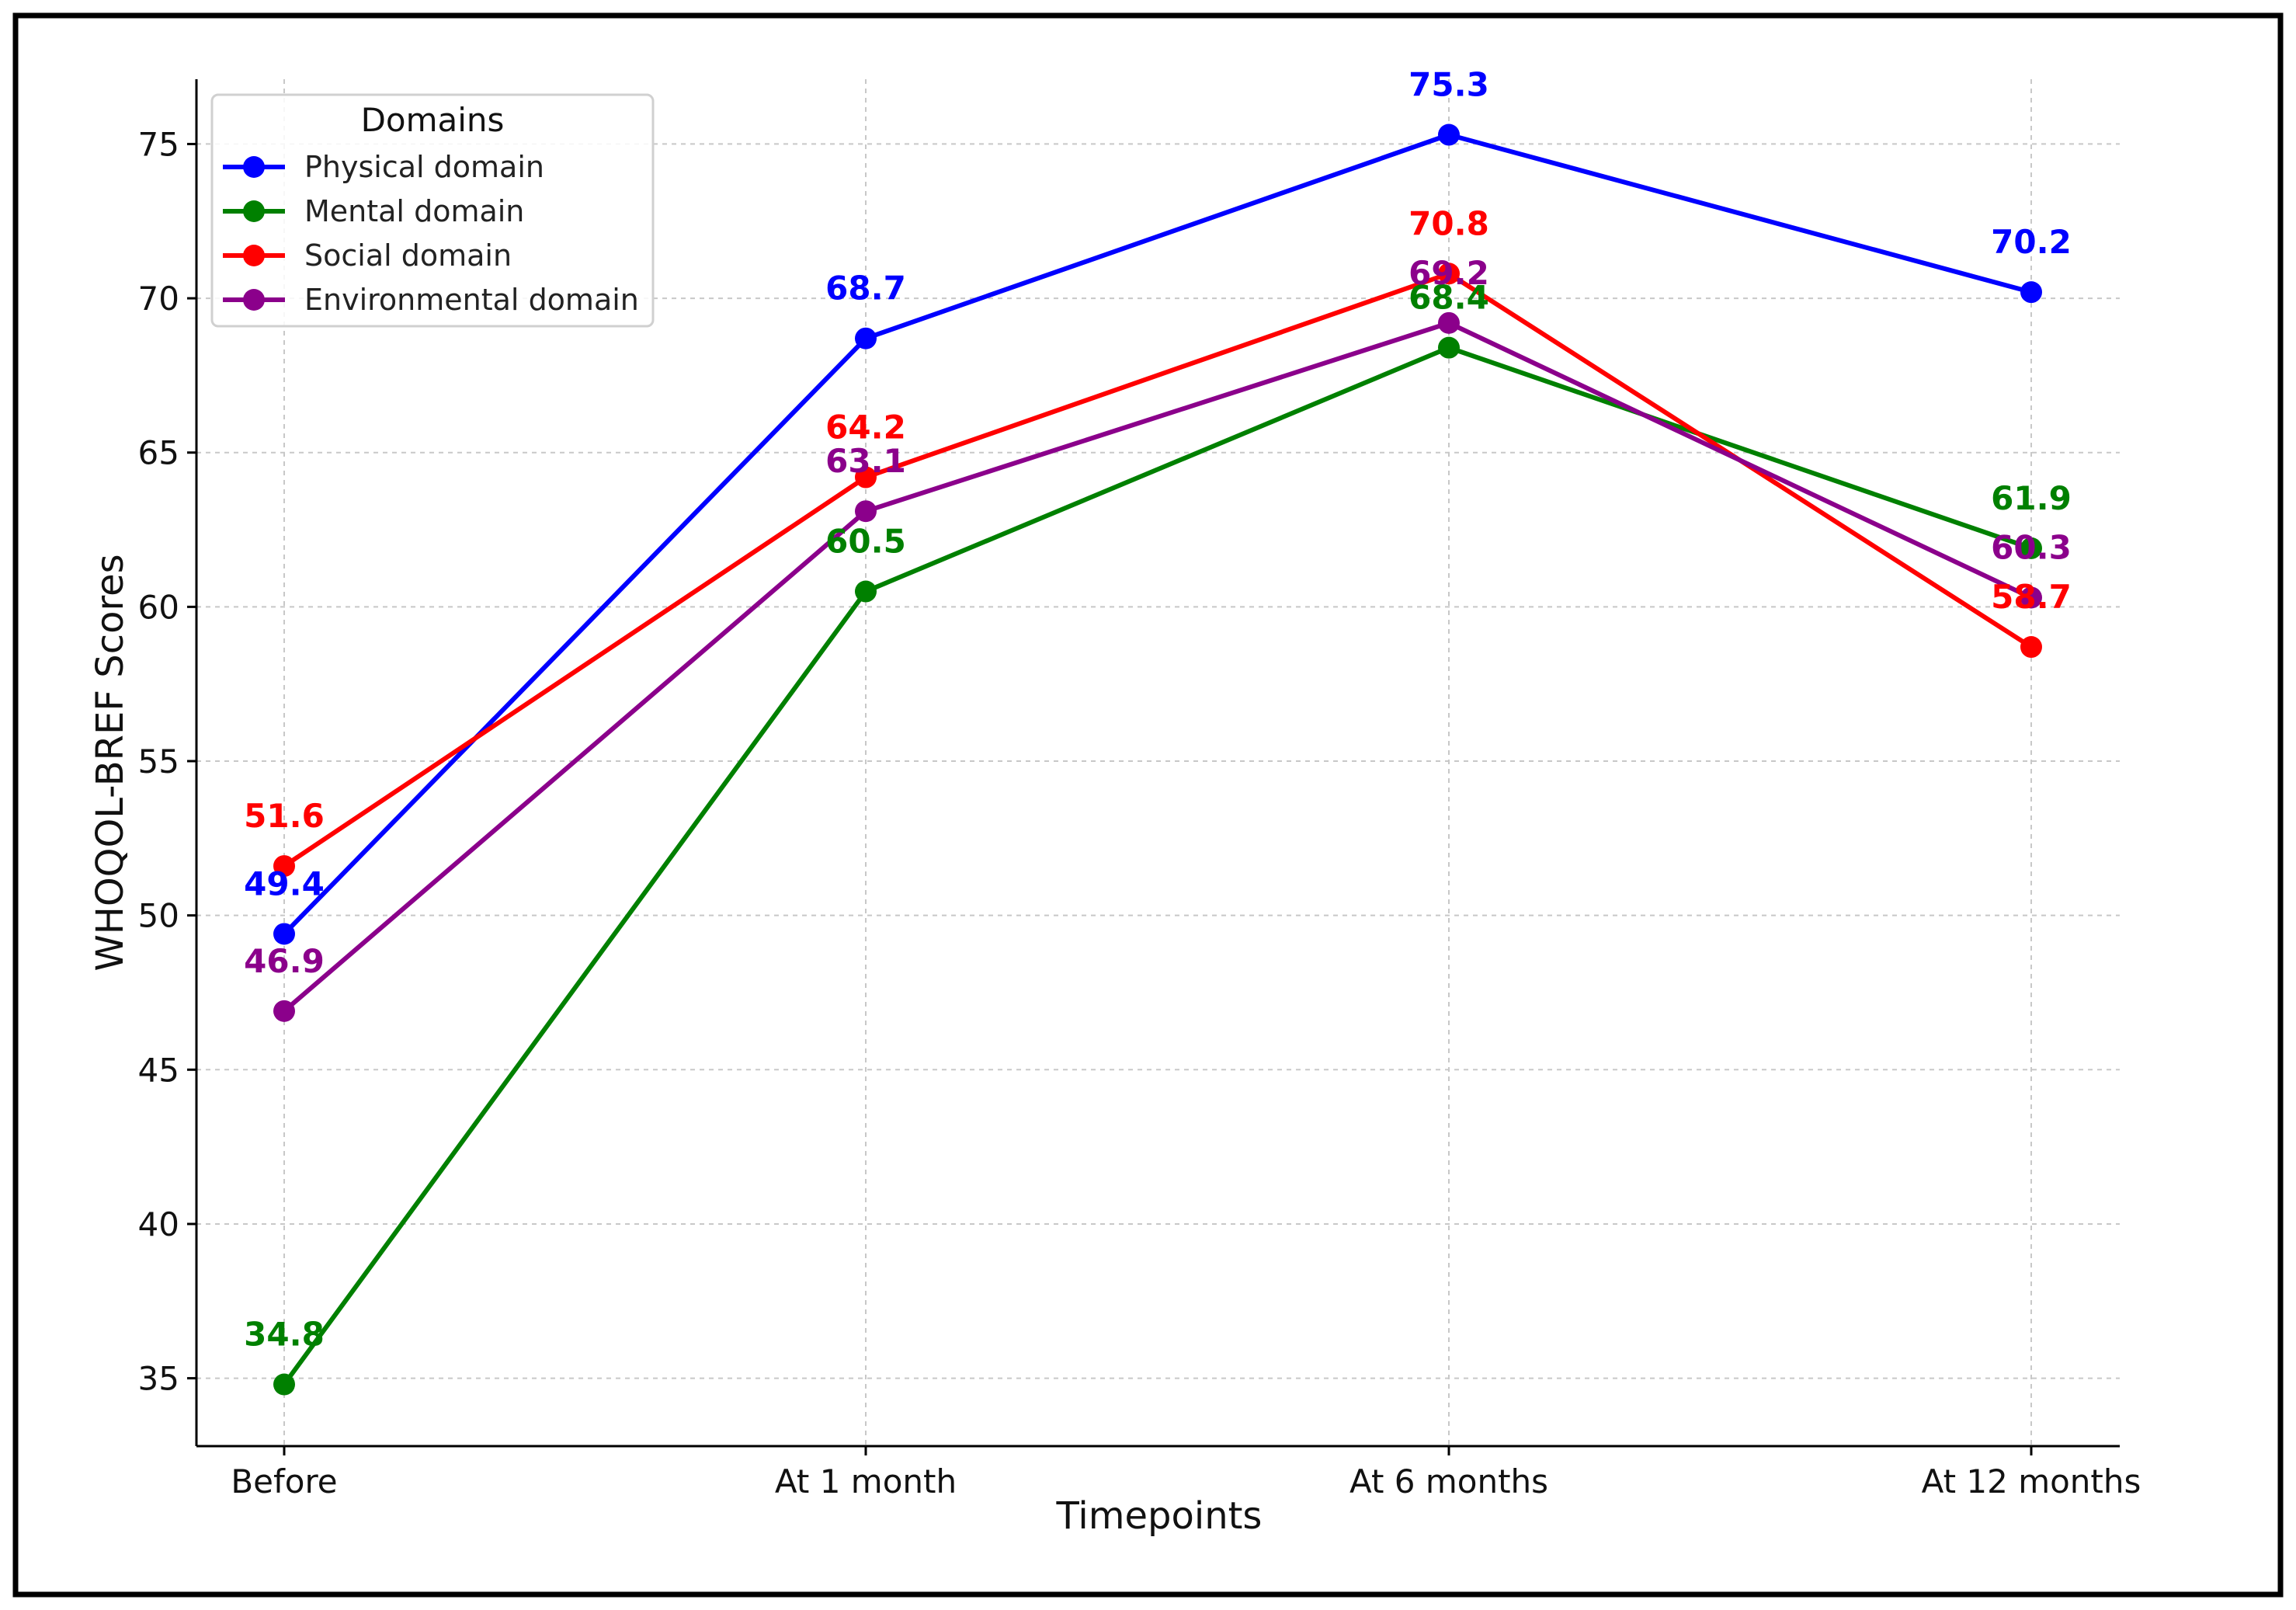  What do you see at coordinates (159, 1070) in the screenshot?
I see `y-tick-label: 45` at bounding box center [159, 1070].